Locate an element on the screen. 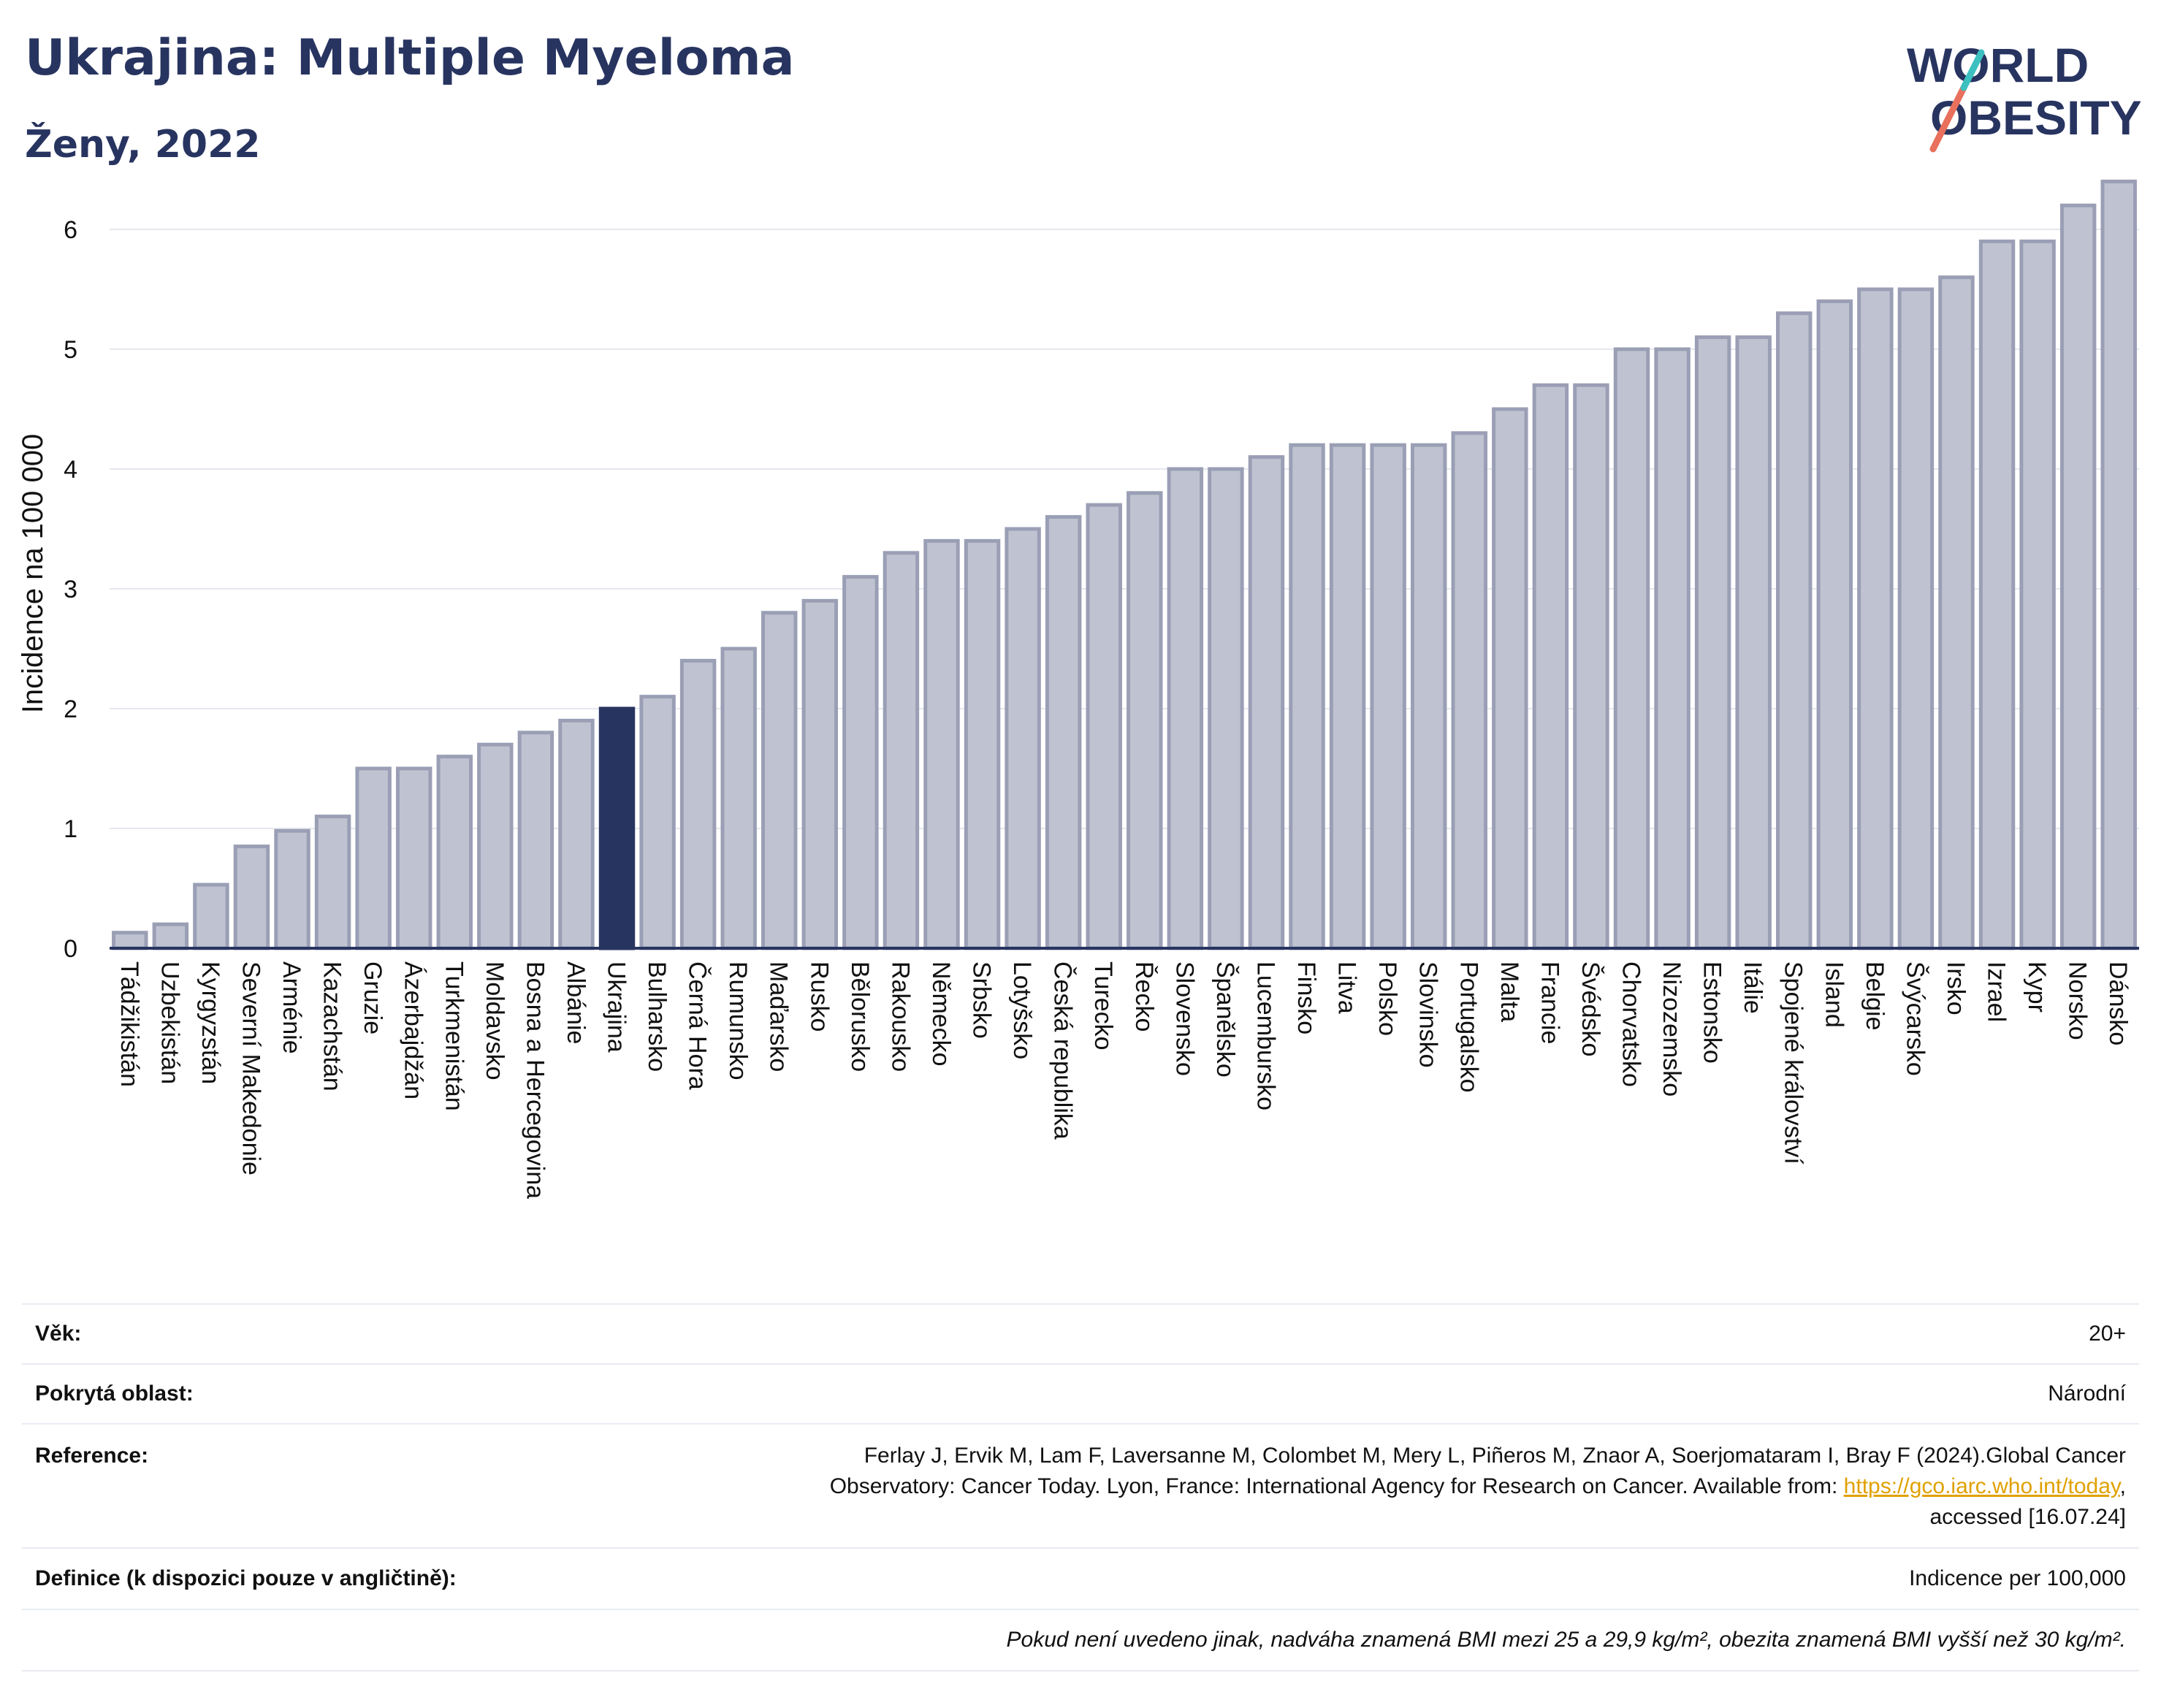 The height and width of the screenshot is (1708, 2161). bar-Rumunsko is located at coordinates (738, 799).